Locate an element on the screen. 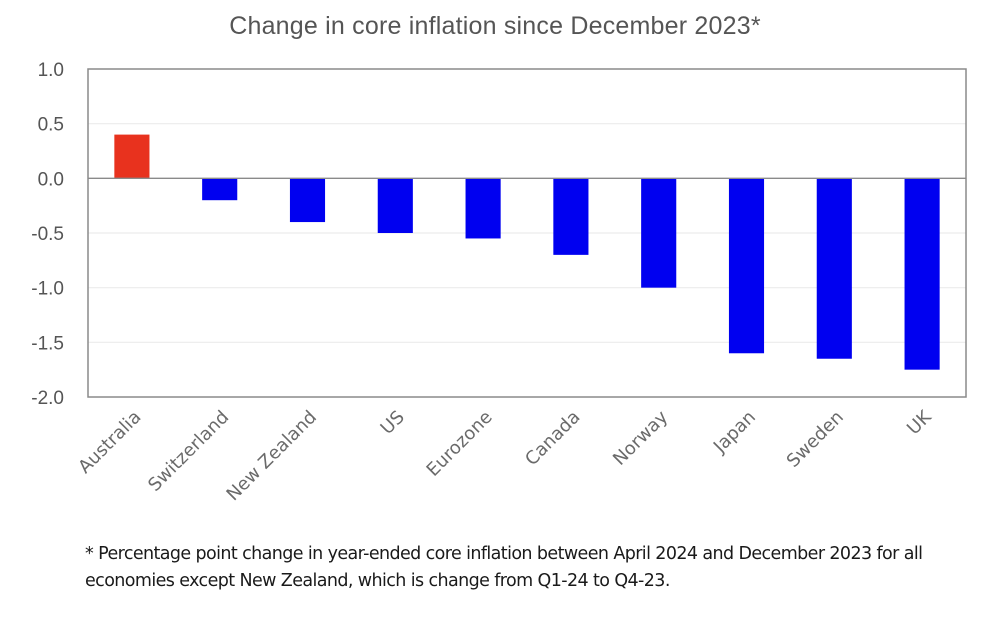 Image resolution: width=1000 pixels, height=635 pixels. bar-eurozone is located at coordinates (483, 208).